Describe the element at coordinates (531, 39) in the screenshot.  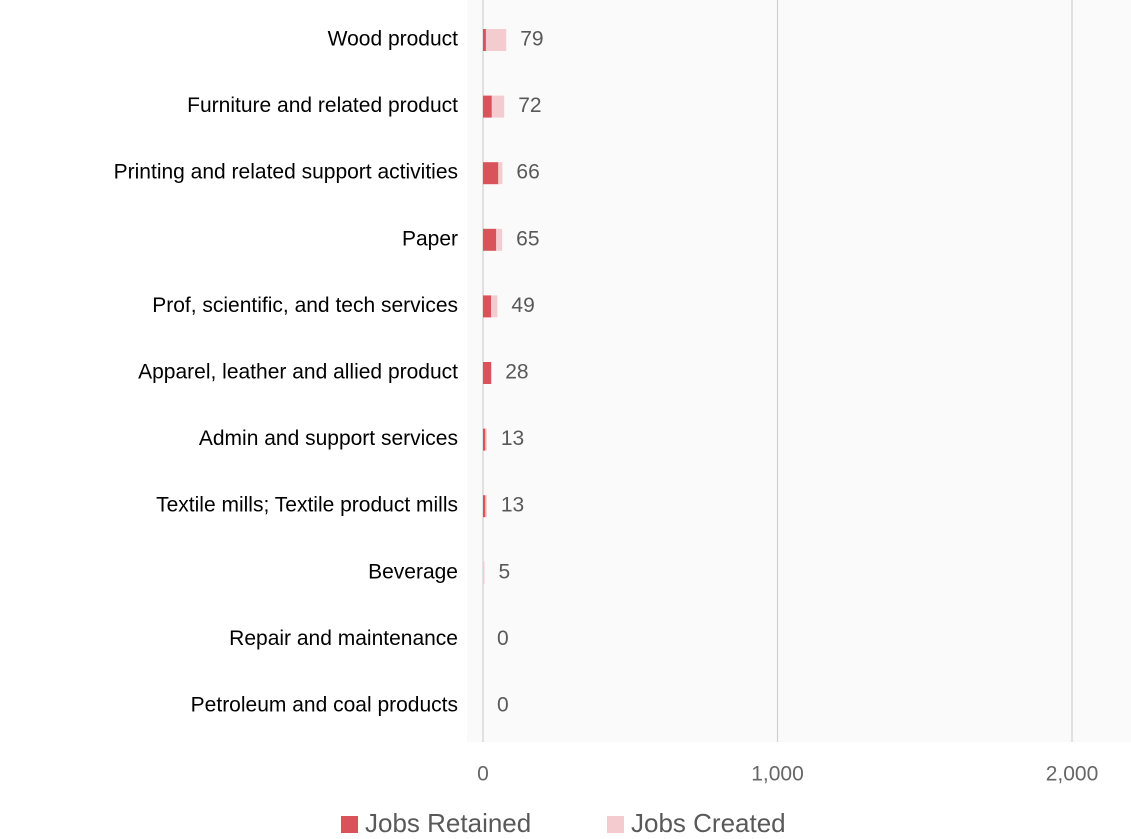
I see `total-label: 79` at that location.